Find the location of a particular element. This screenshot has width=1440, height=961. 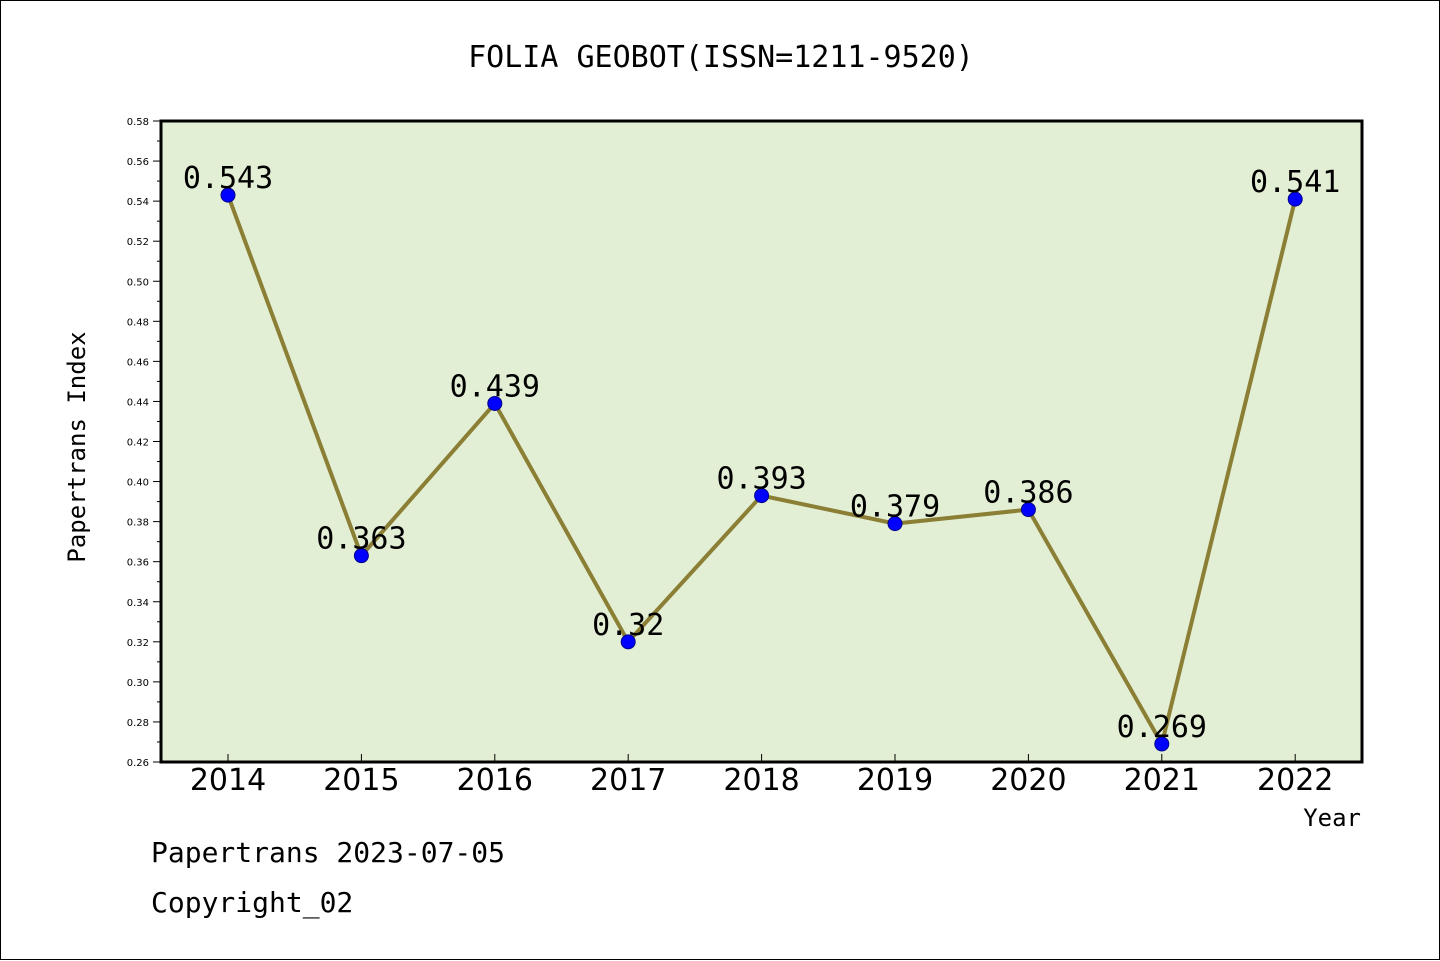

footer-copyright: Copyright_02 is located at coordinates (252, 902).